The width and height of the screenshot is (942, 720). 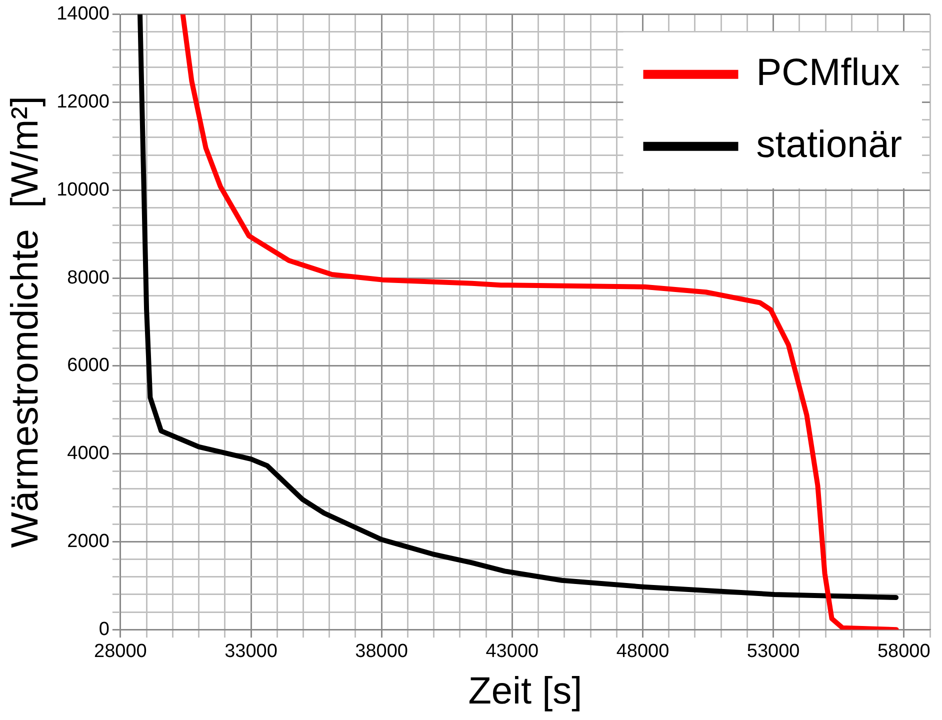 I want to click on y-tick-label: 6000, so click(x=88, y=365).